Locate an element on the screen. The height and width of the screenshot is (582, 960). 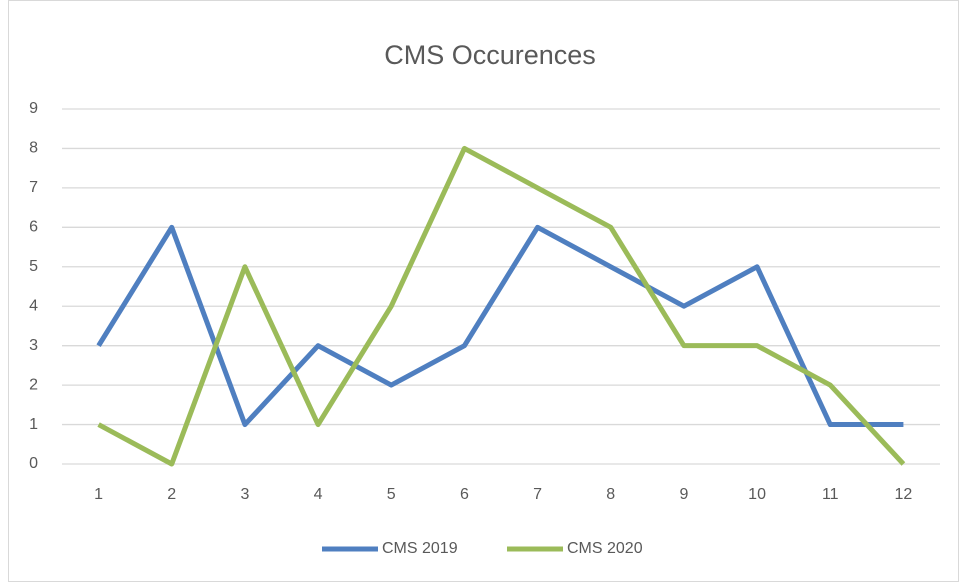
x-tick-label: 1 is located at coordinates (98, 494).